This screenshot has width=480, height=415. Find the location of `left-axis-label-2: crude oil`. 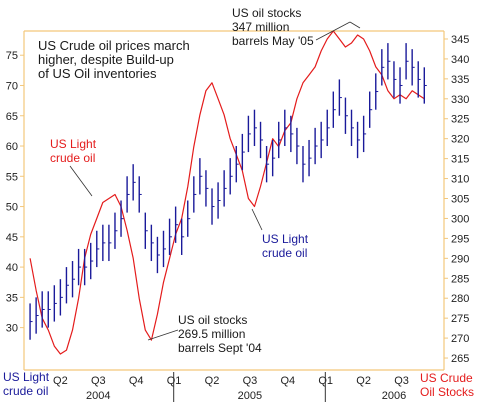

left-axis-label-2: crude oil is located at coordinates (25, 391).